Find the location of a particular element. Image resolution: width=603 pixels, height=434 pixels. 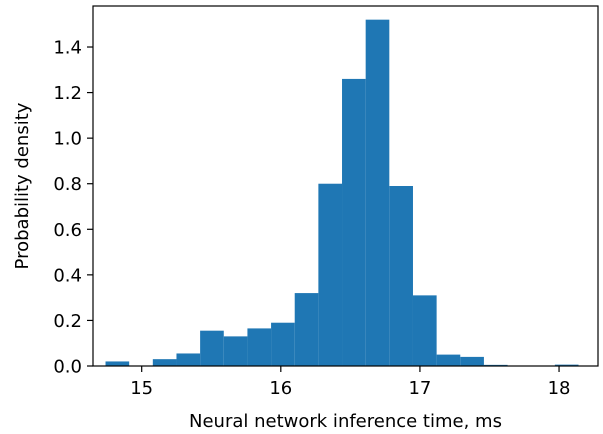

y-tick-label: 1.0 is located at coordinates (67, 139).